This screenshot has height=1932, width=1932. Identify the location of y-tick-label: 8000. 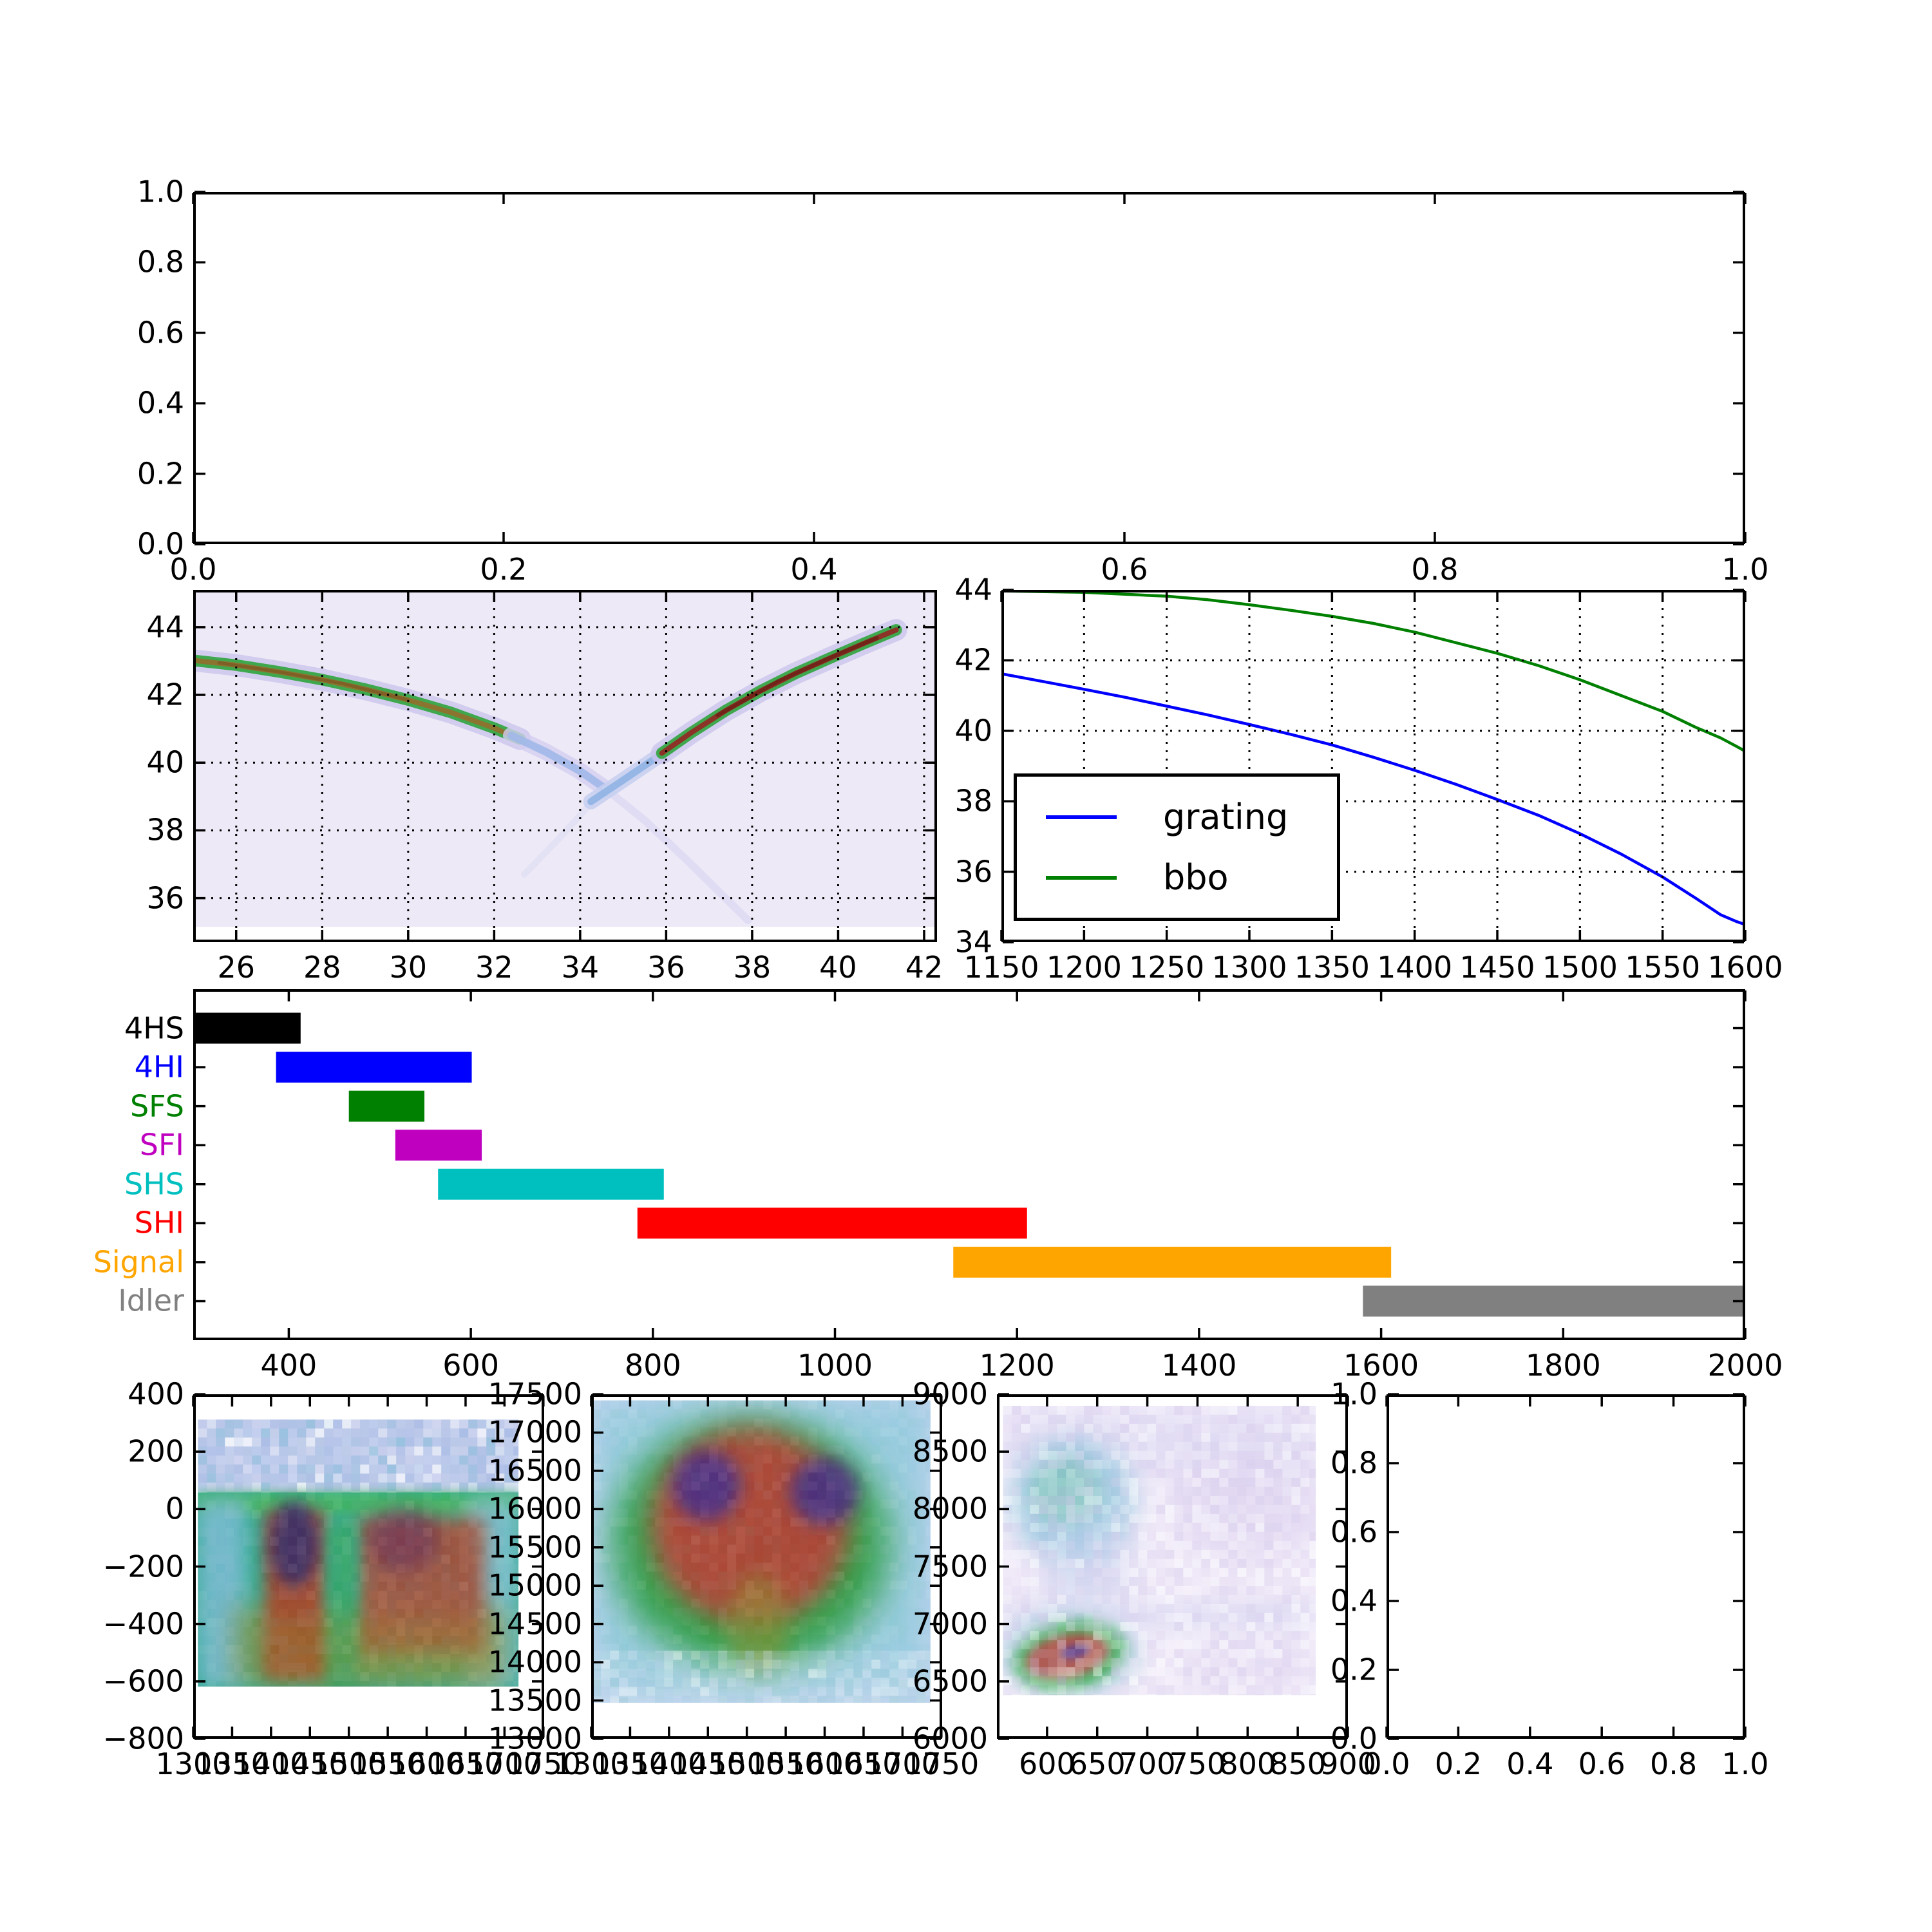
(950, 1510).